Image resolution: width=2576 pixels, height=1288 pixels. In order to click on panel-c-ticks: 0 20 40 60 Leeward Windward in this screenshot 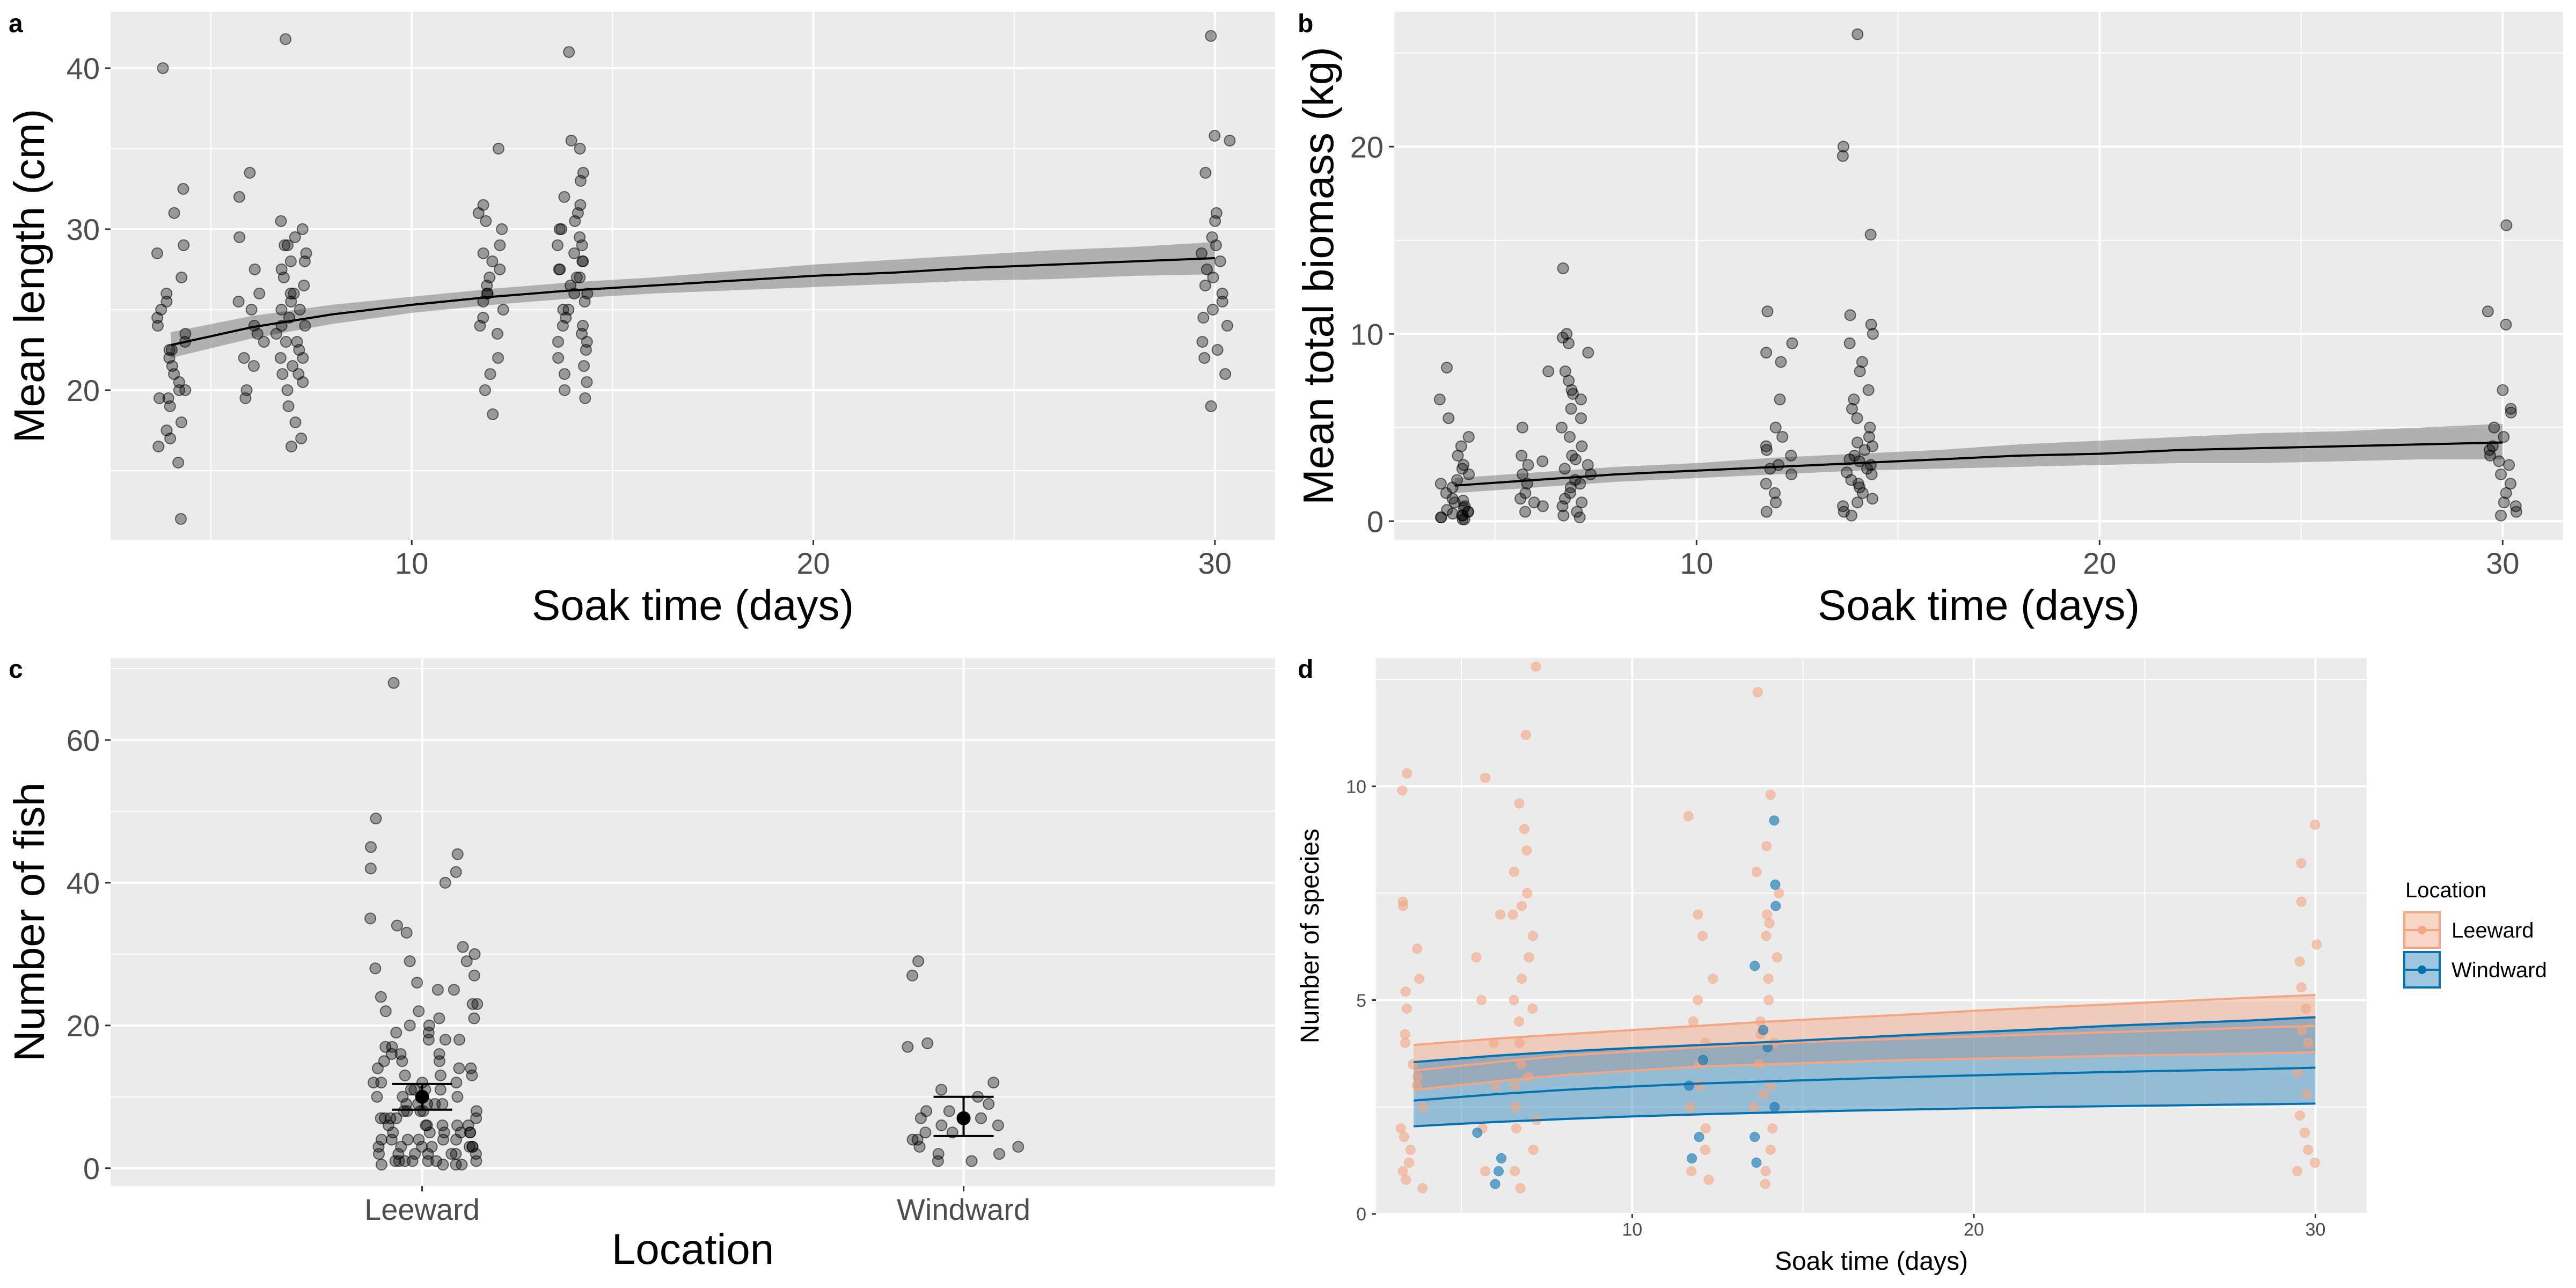, I will do `click(548, 974)`.